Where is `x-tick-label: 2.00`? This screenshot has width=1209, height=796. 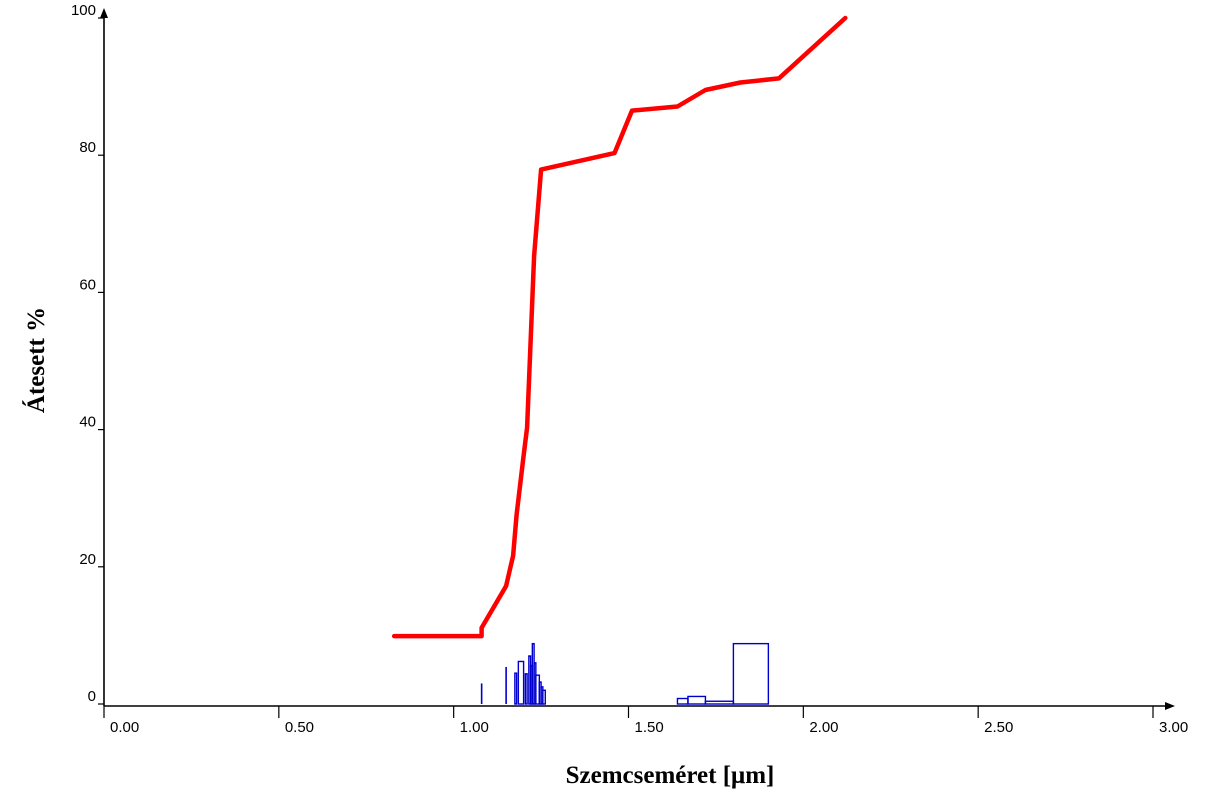 x-tick-label: 2.00 is located at coordinates (823, 727).